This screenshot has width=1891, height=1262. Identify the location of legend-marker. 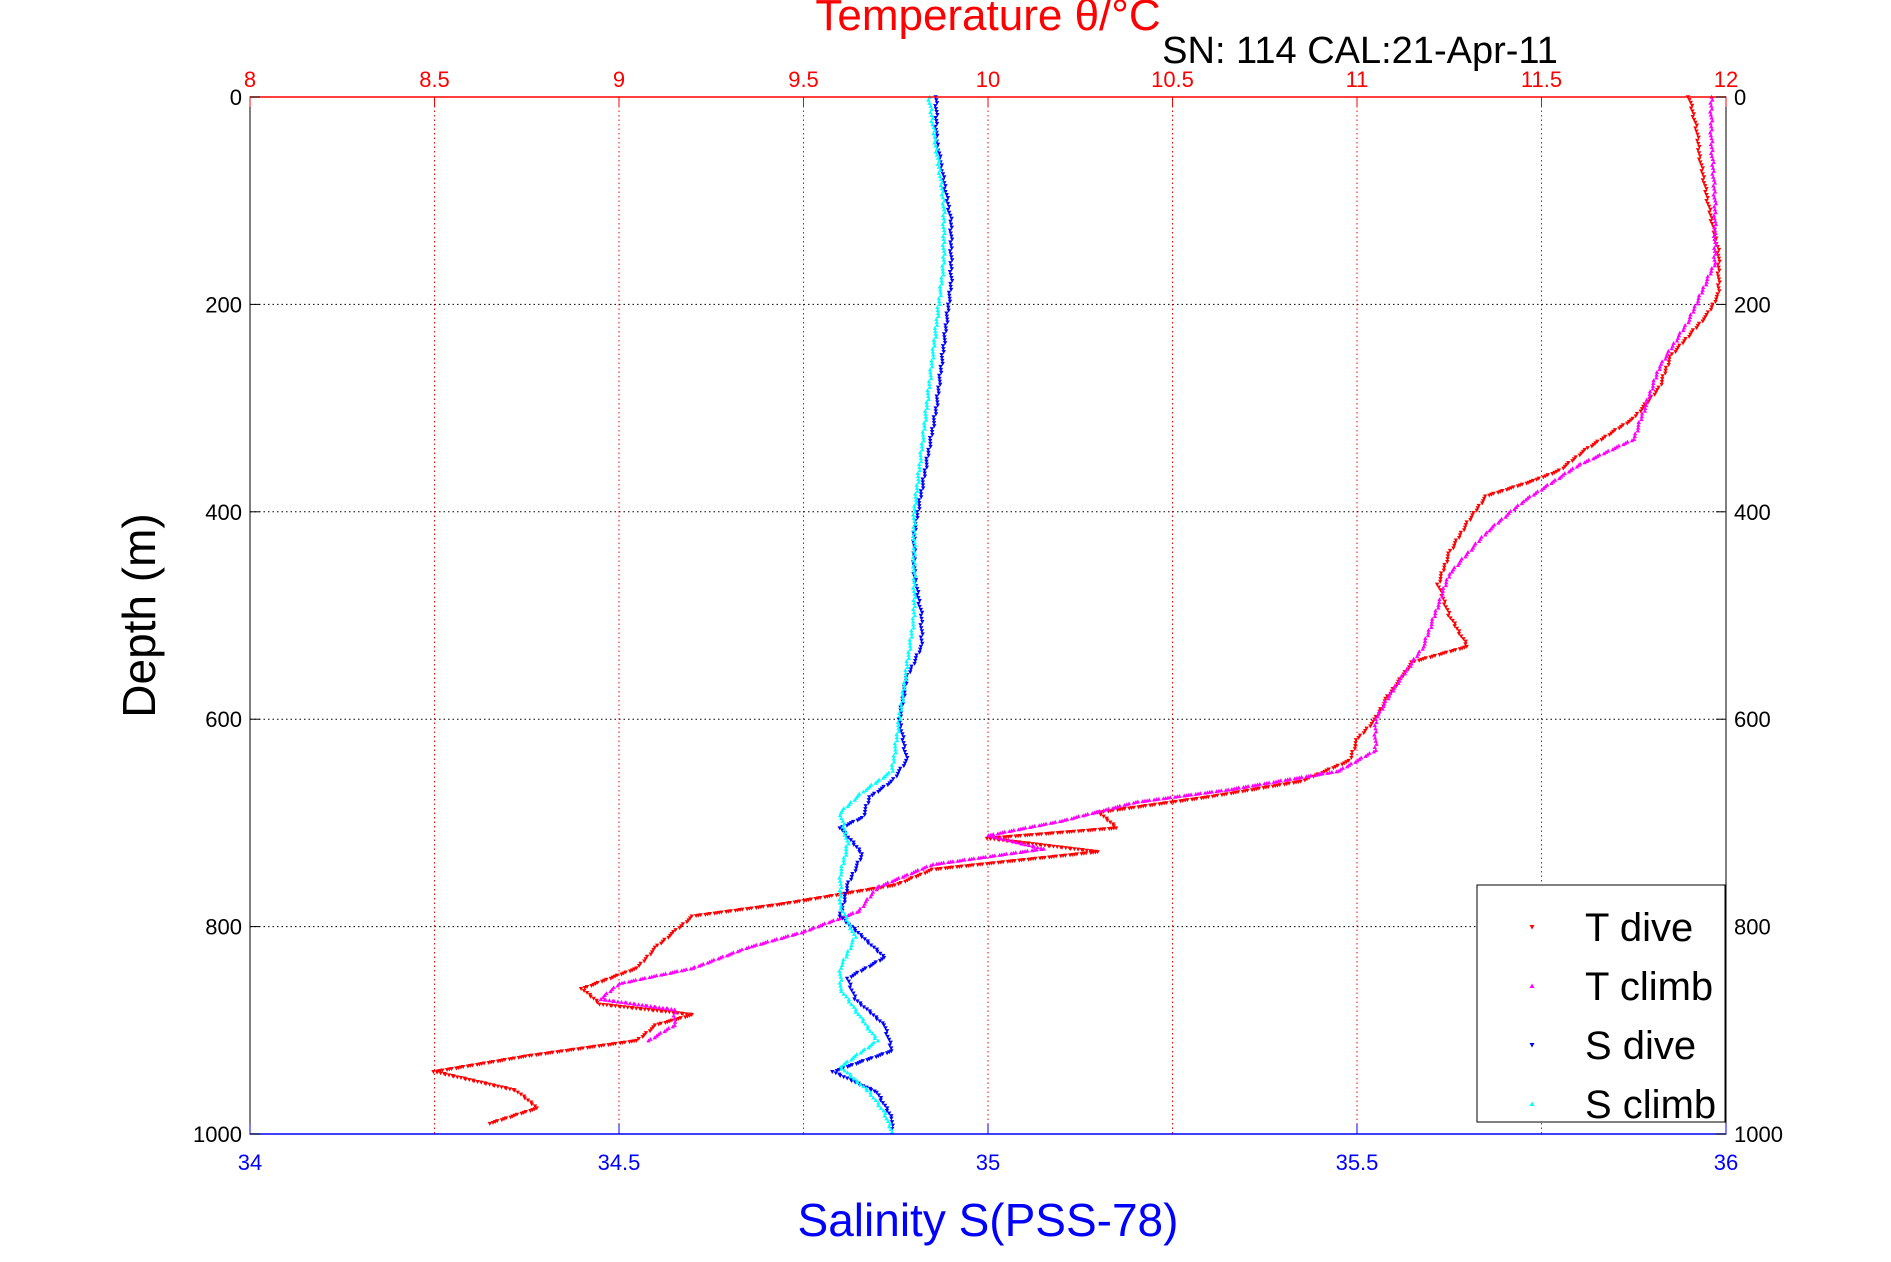
(1532, 985).